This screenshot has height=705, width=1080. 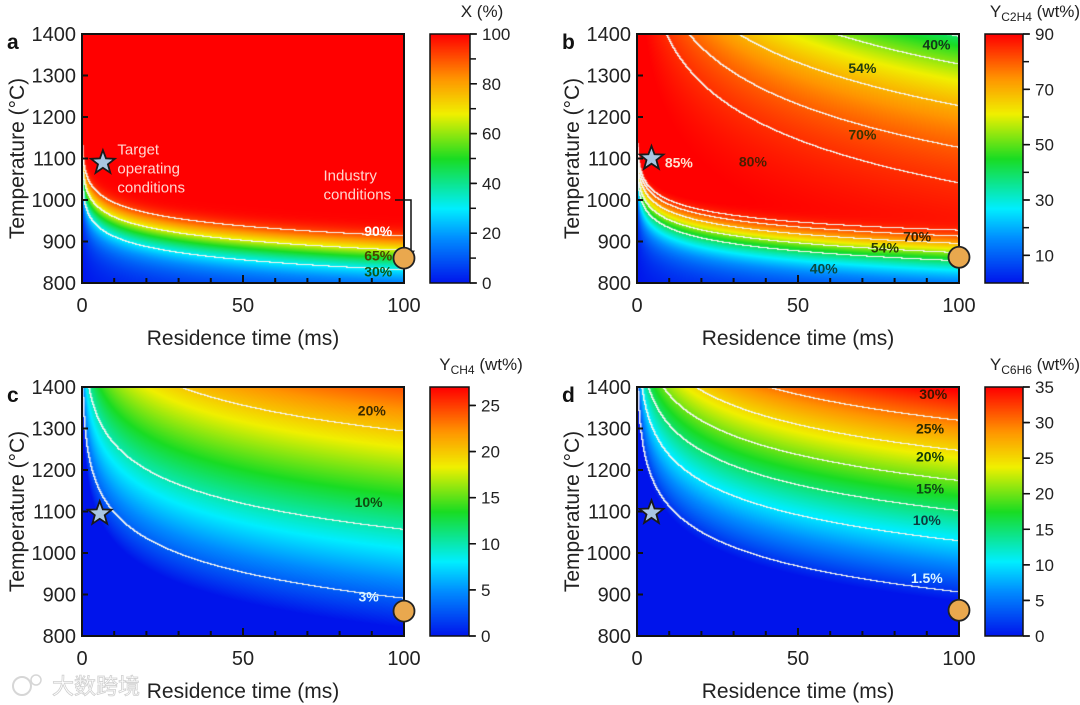 What do you see at coordinates (1044, 200) in the screenshot?
I see `colorbar-tick-label: 30` at bounding box center [1044, 200].